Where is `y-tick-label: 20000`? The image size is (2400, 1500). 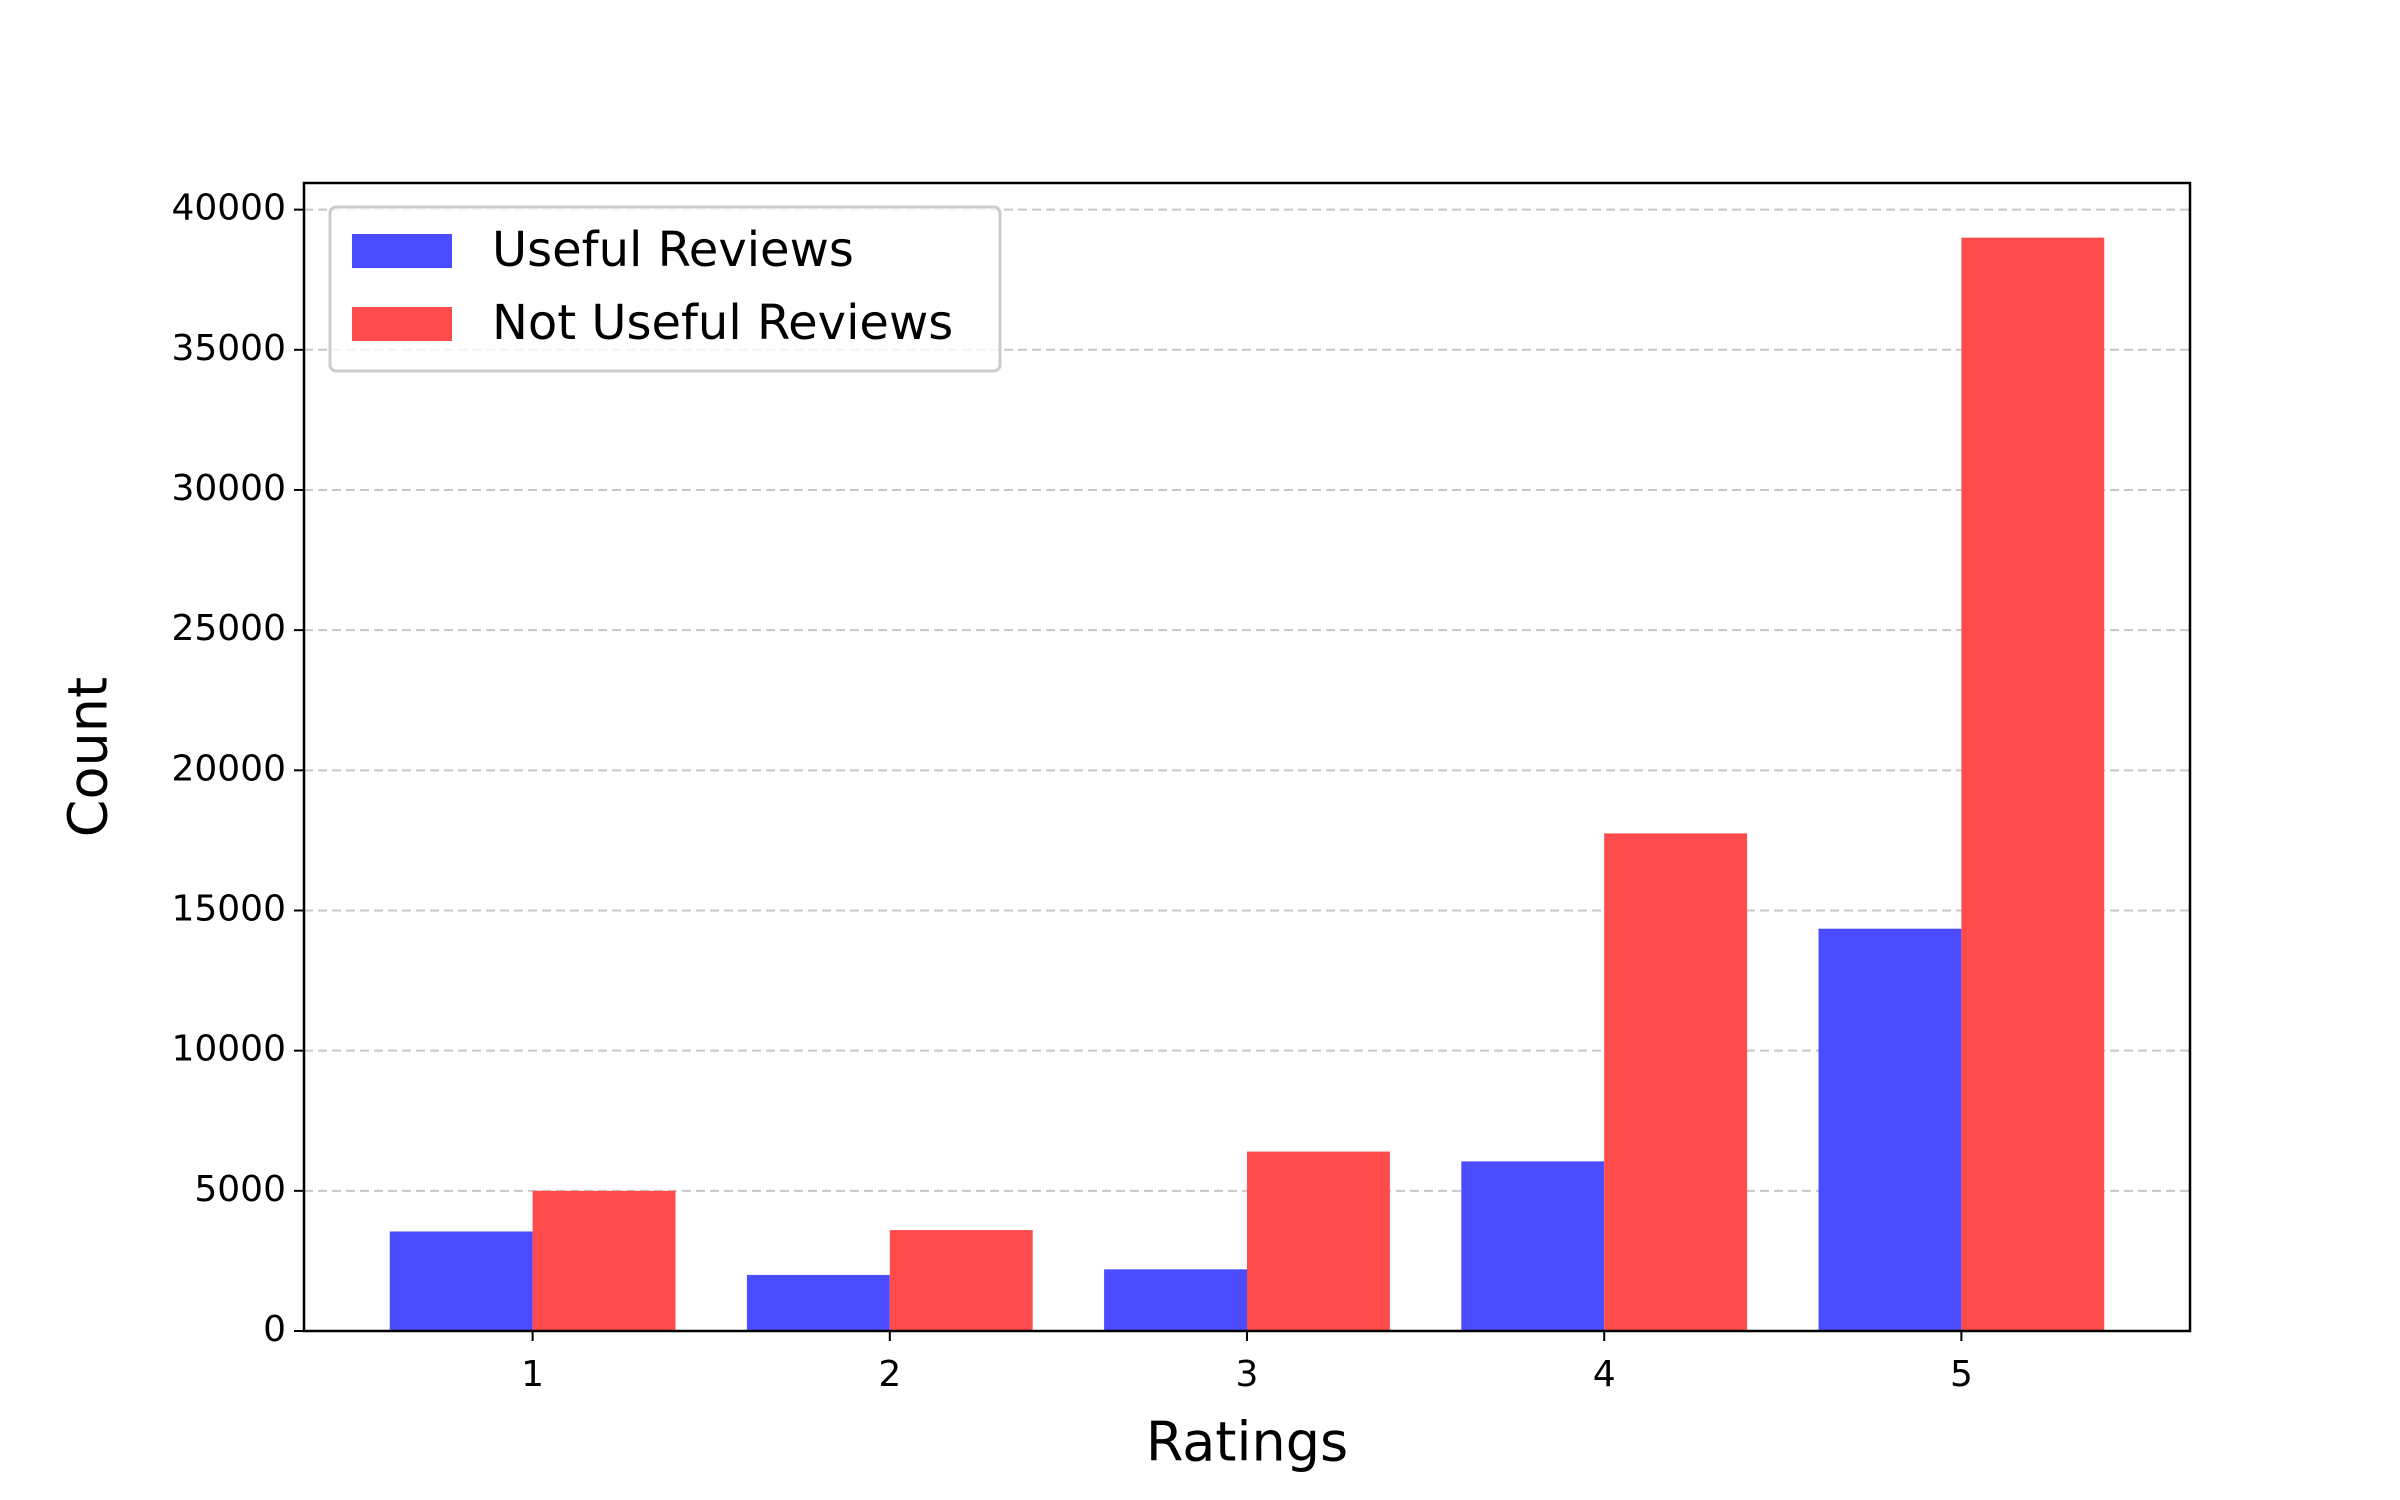 y-tick-label: 20000 is located at coordinates (228, 768).